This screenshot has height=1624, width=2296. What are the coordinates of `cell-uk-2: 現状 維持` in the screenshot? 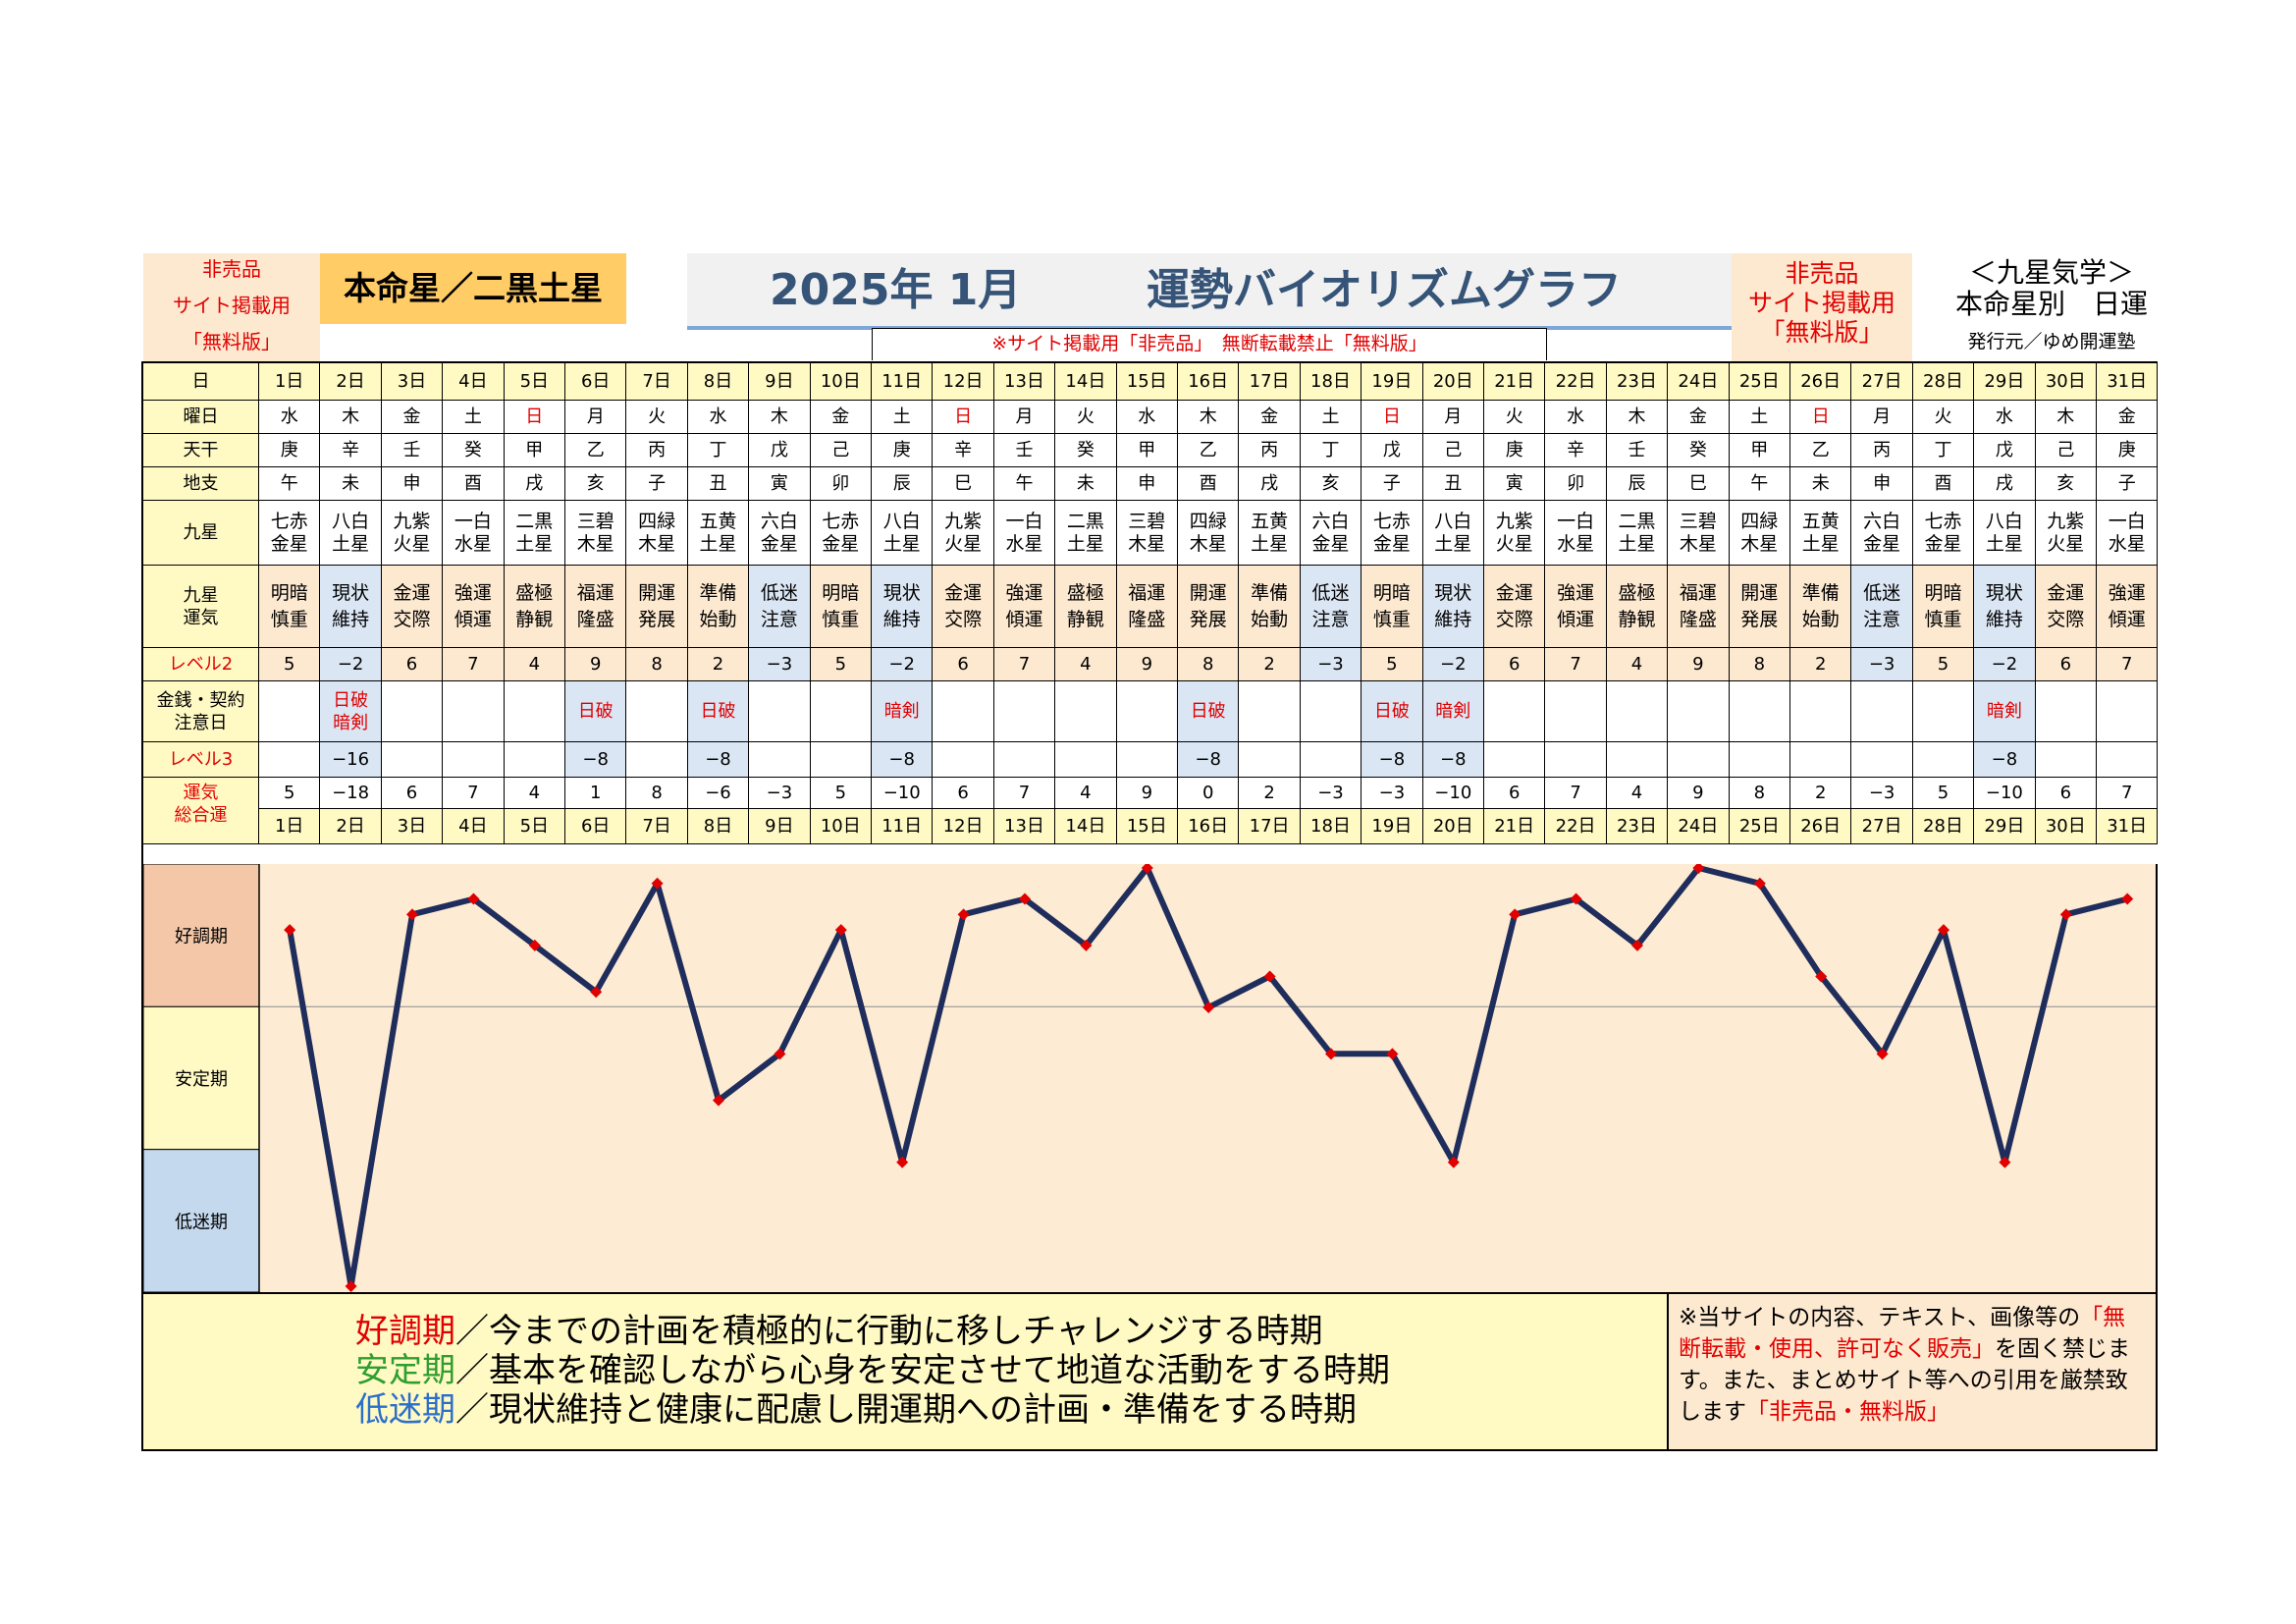 It's located at (351, 607).